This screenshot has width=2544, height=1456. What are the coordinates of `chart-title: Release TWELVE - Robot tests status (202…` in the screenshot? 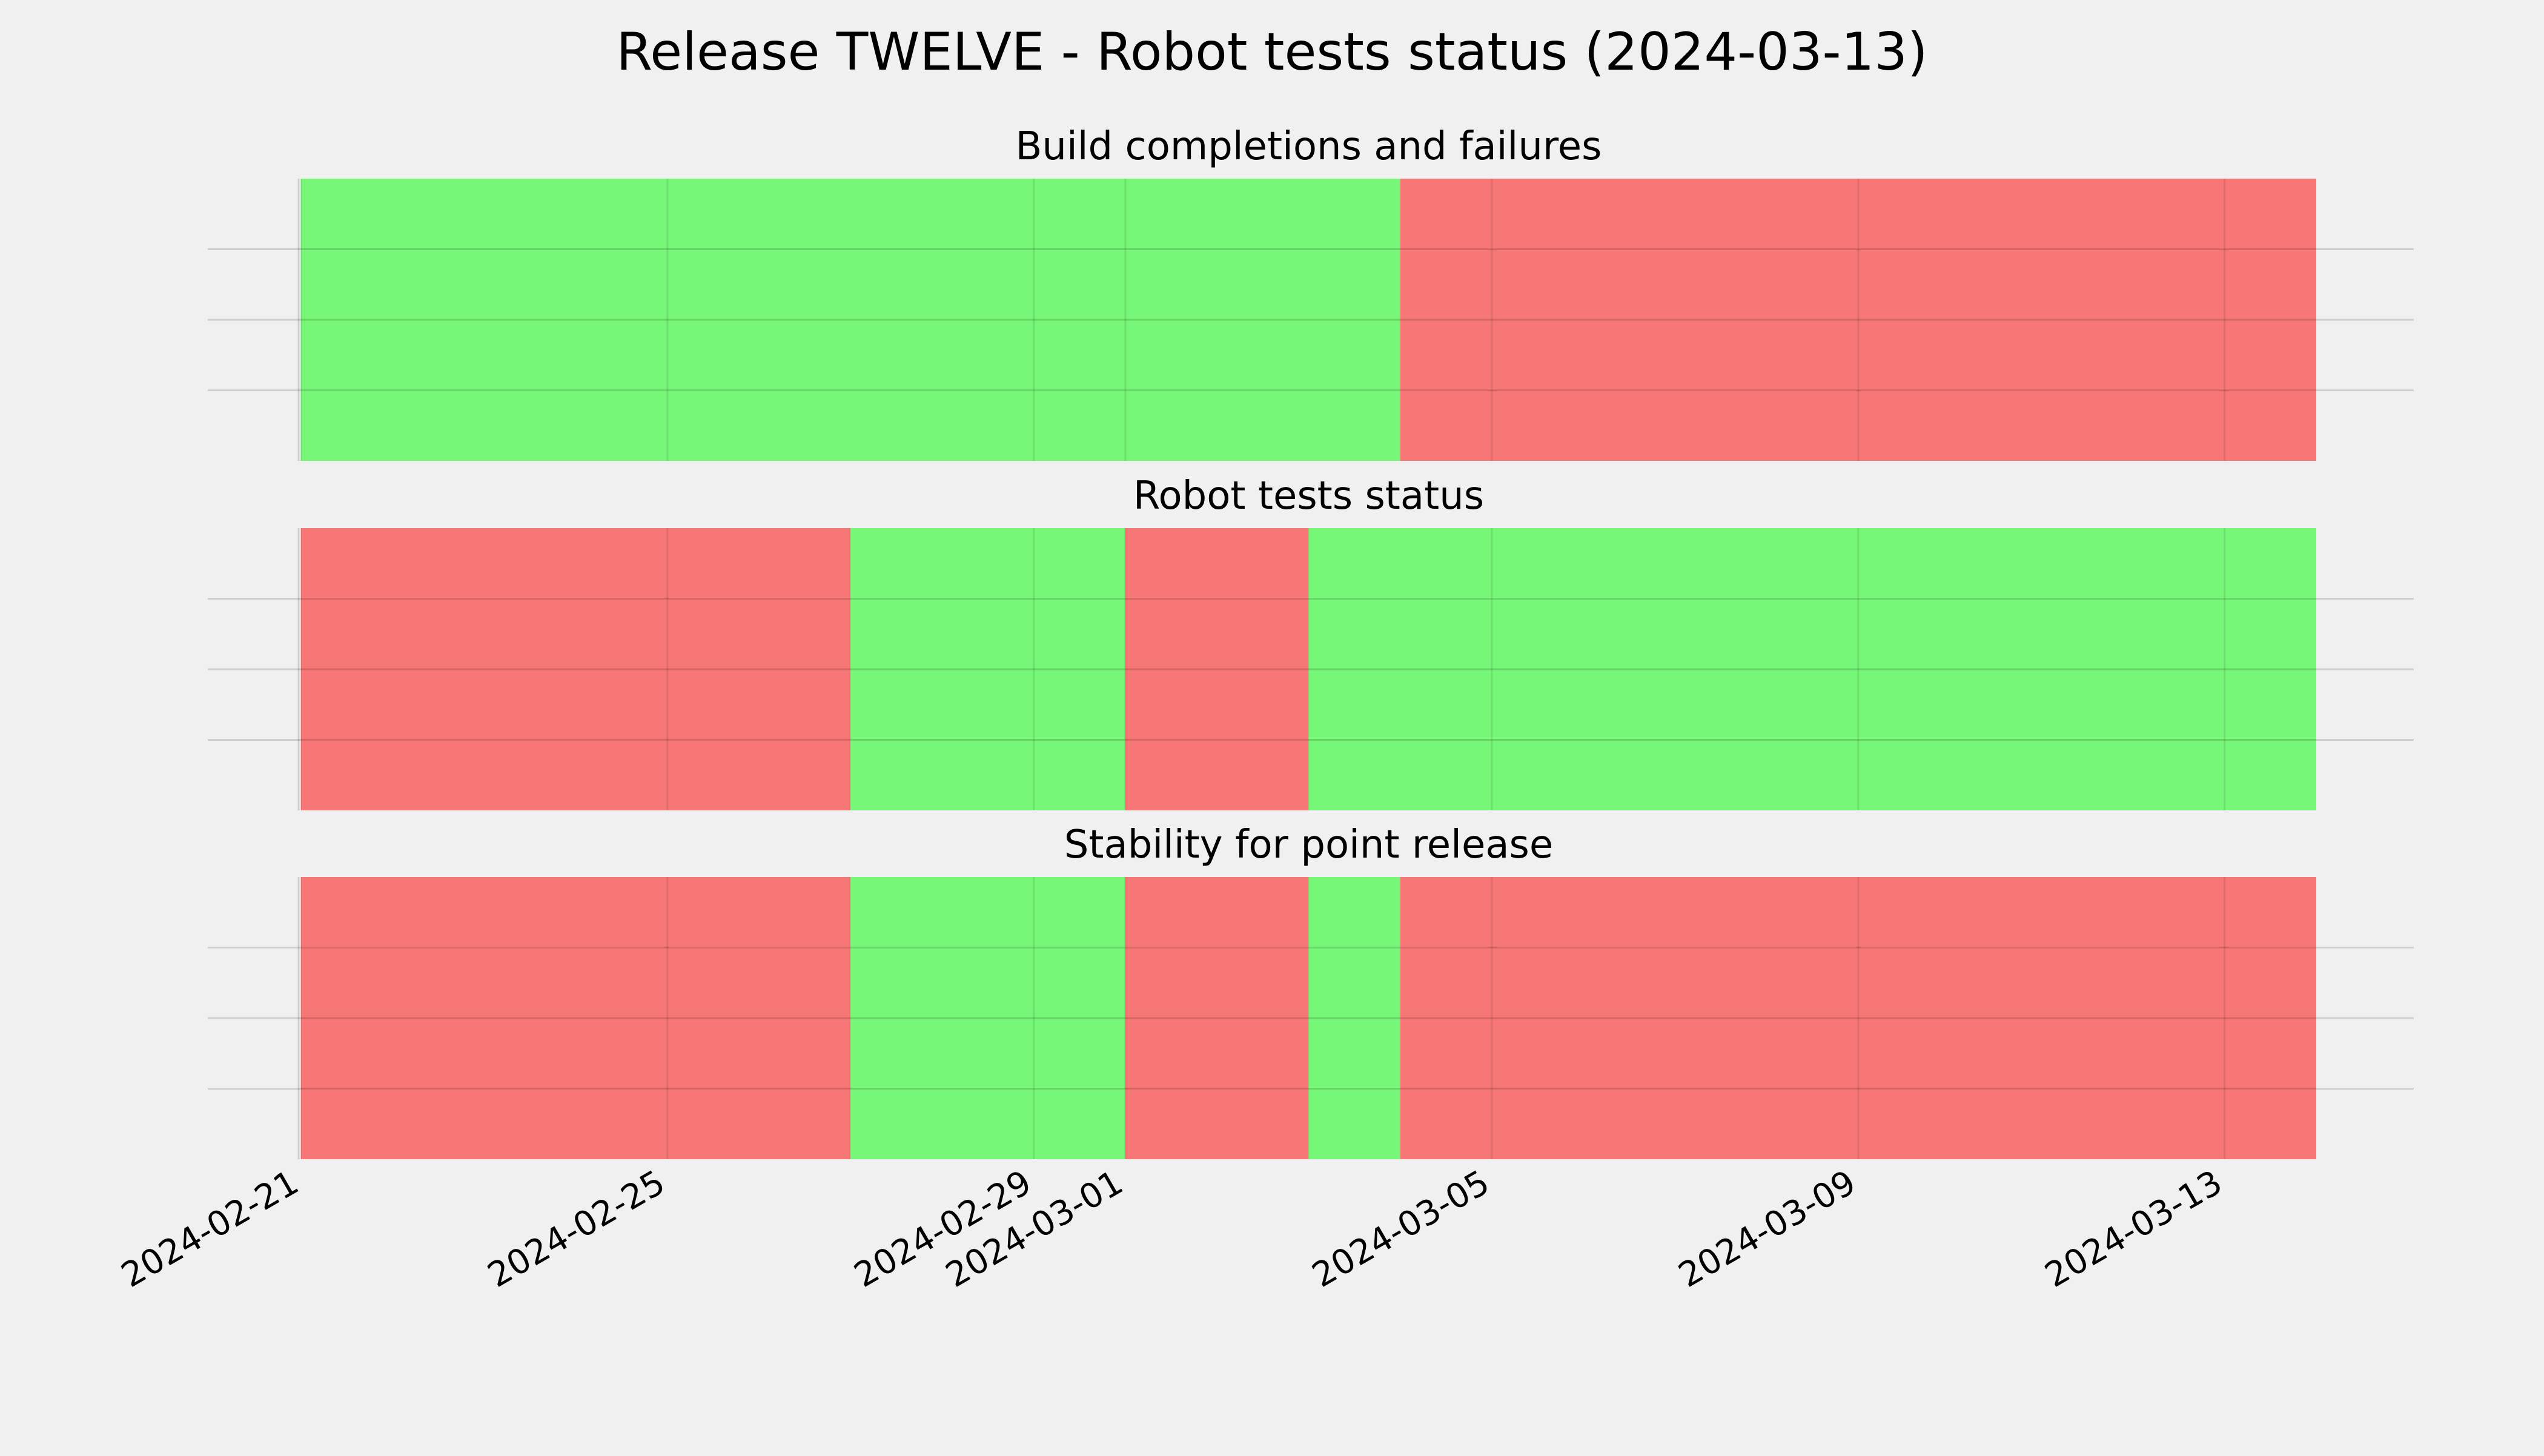 It's located at (1271, 52).